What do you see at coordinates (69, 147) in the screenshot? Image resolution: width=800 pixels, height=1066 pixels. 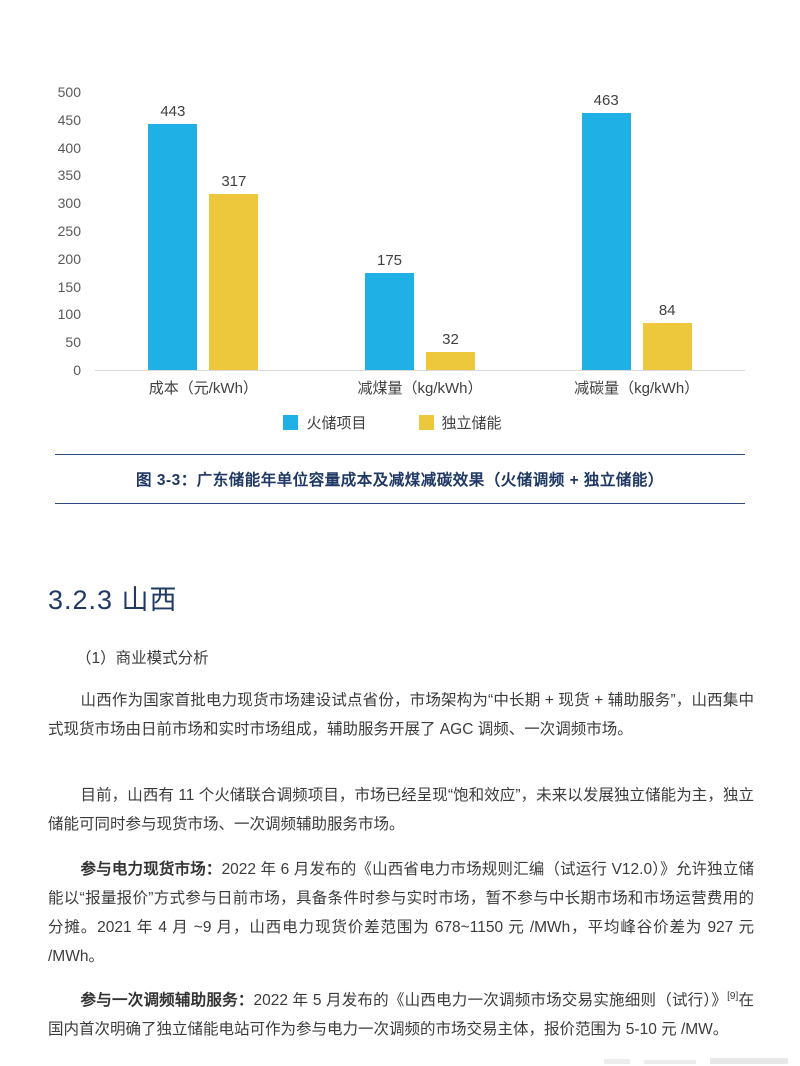 I see `y-tick-label: 400` at bounding box center [69, 147].